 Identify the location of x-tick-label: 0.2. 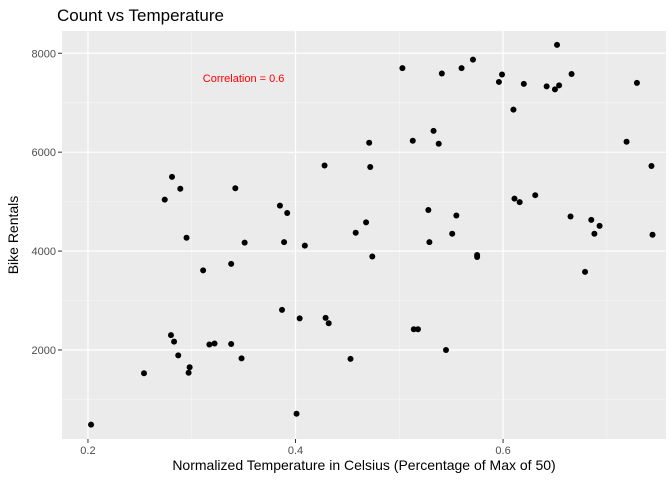
(87, 451).